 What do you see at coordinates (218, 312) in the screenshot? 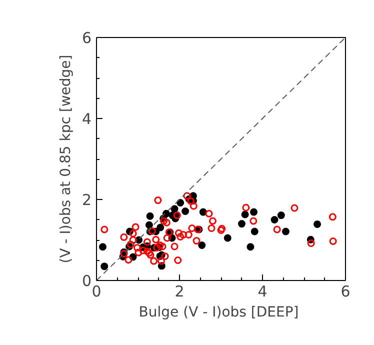
I see `x-axis-title: Bulge (V - I)obs [DEEP]` at bounding box center [218, 312].